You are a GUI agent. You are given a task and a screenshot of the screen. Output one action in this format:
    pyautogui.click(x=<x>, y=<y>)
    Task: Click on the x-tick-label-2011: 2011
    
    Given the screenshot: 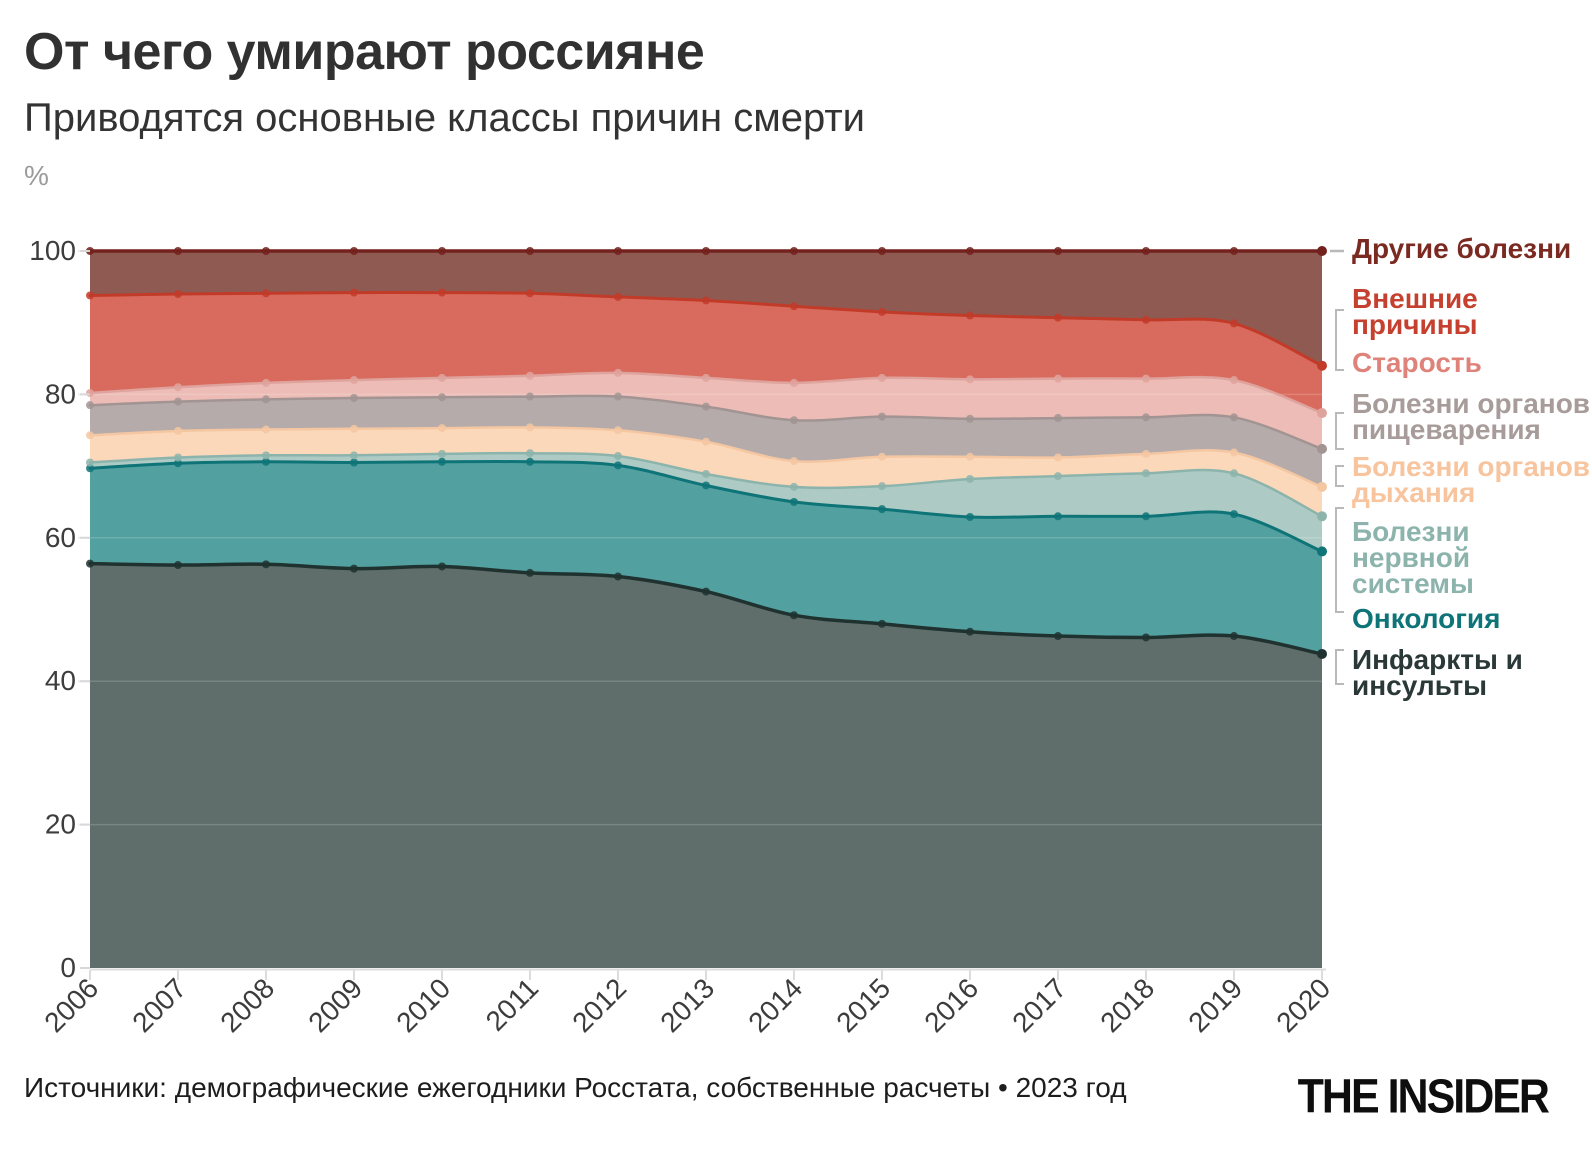 What is the action you would take?
    pyautogui.click(x=512, y=1004)
    